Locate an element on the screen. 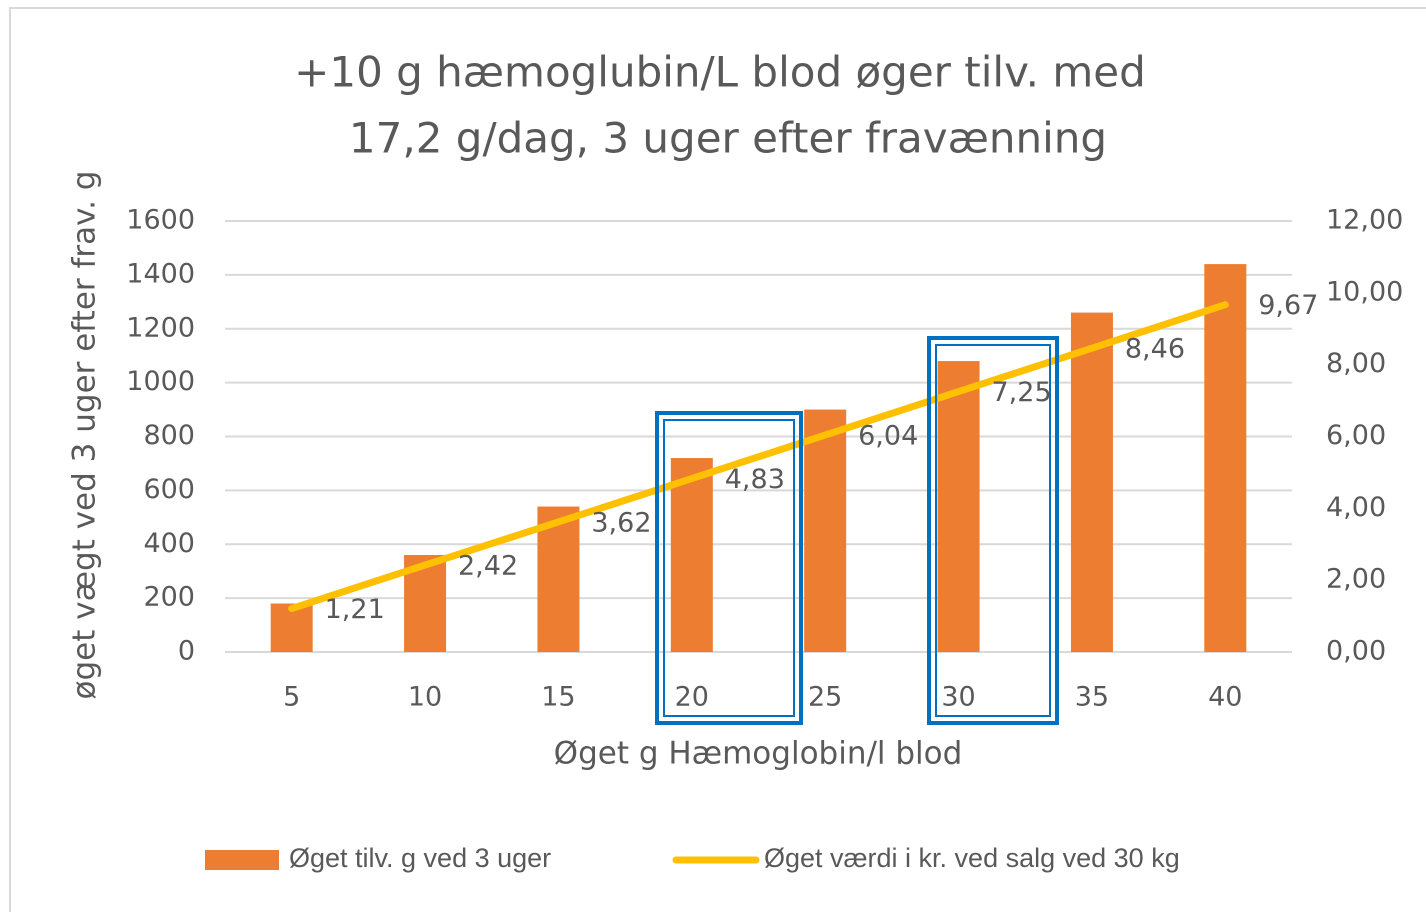 This screenshot has width=1426, height=916. y-tick-label: 800 is located at coordinates (169, 435).